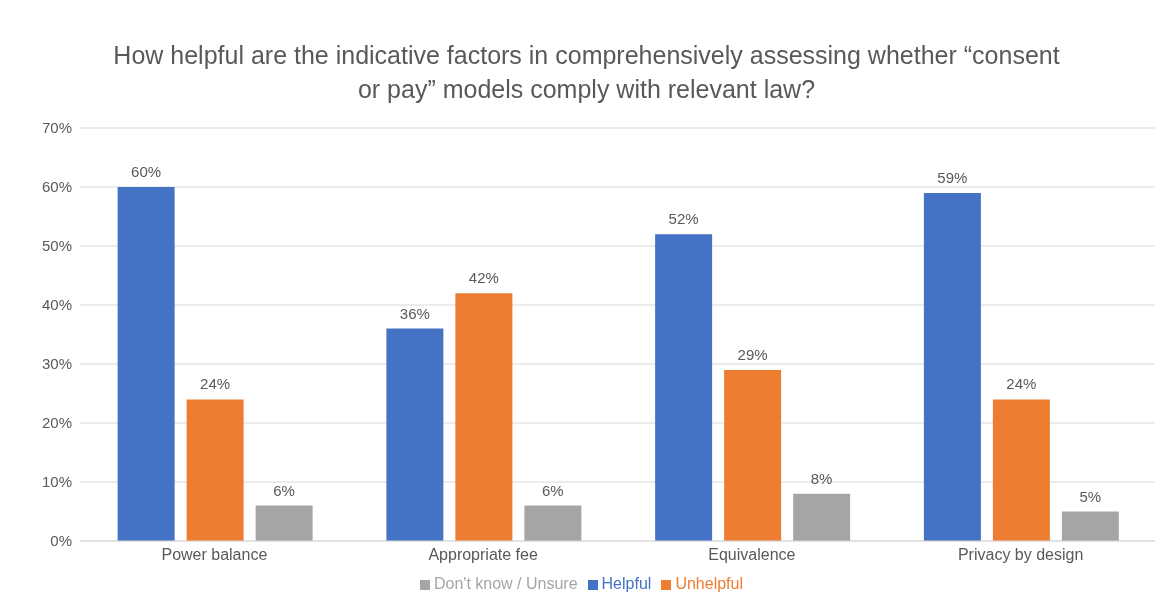  I want to click on y-tick-label: 50%, so click(56, 246).